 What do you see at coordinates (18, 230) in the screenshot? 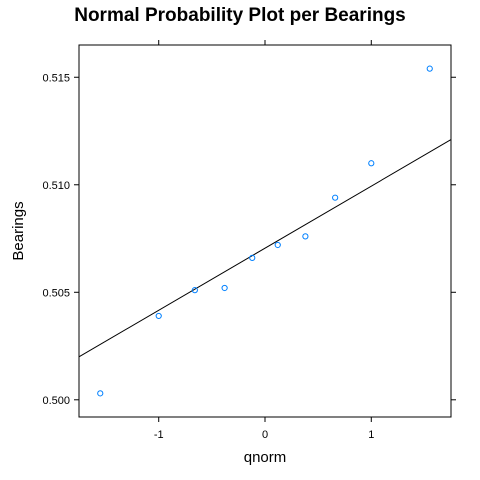
I see `y-axis-label: Bearings` at bounding box center [18, 230].